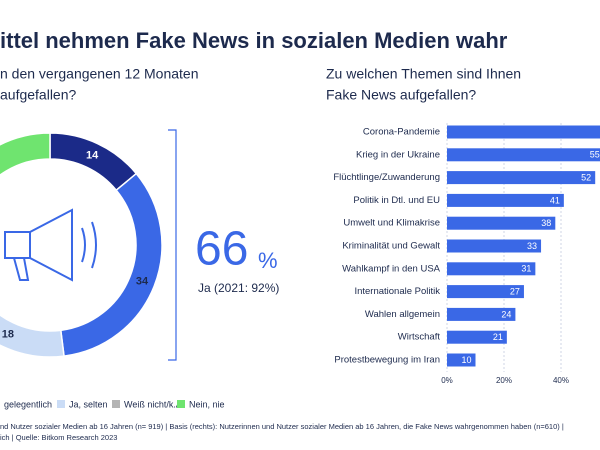  I want to click on bar-value: 27, so click(515, 291).